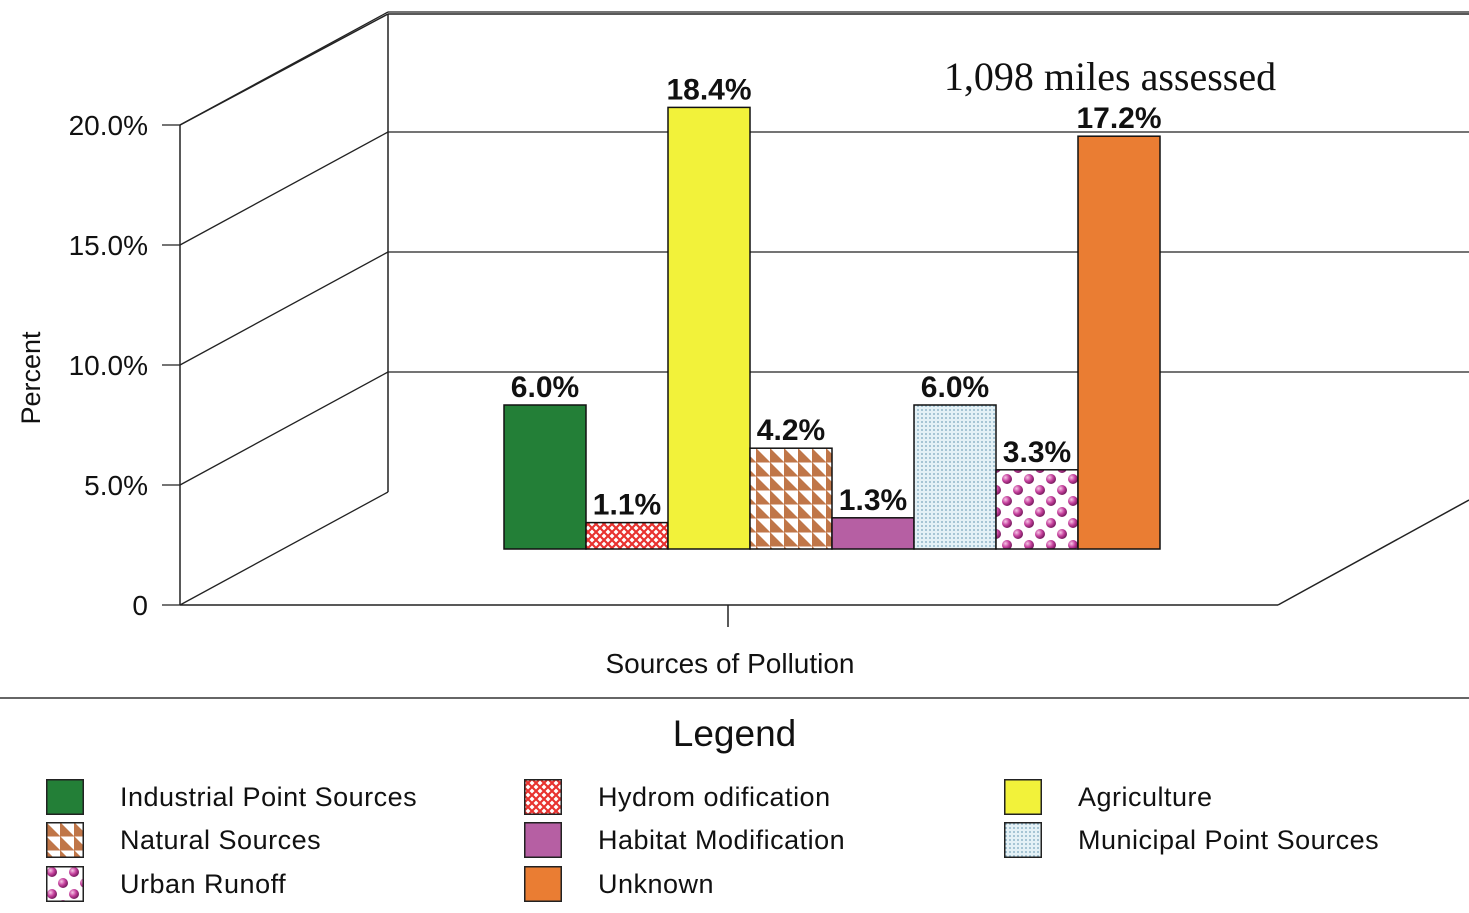 Image resolution: width=1469 pixels, height=913 pixels. Describe the element at coordinates (955, 477) in the screenshot. I see `bar-municipal-point-sources` at that location.